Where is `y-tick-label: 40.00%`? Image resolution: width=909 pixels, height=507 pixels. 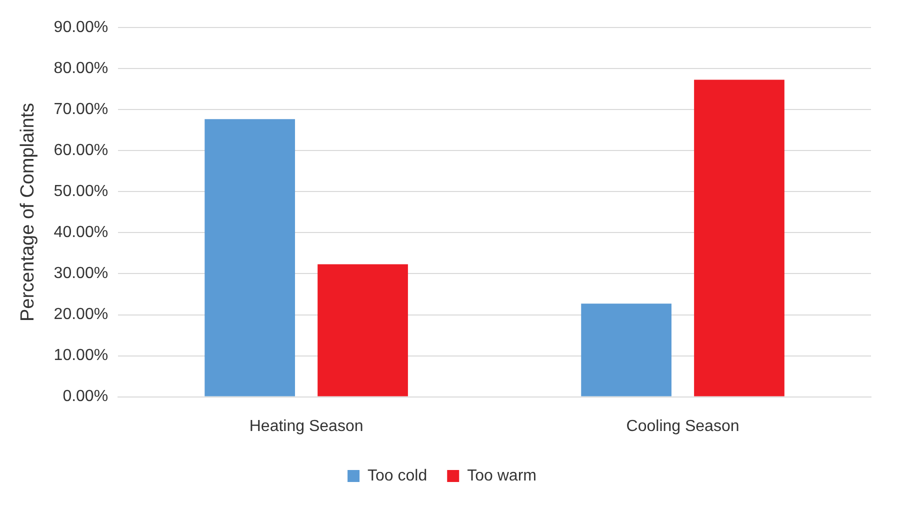 y-tick-label: 40.00% is located at coordinates (81, 233).